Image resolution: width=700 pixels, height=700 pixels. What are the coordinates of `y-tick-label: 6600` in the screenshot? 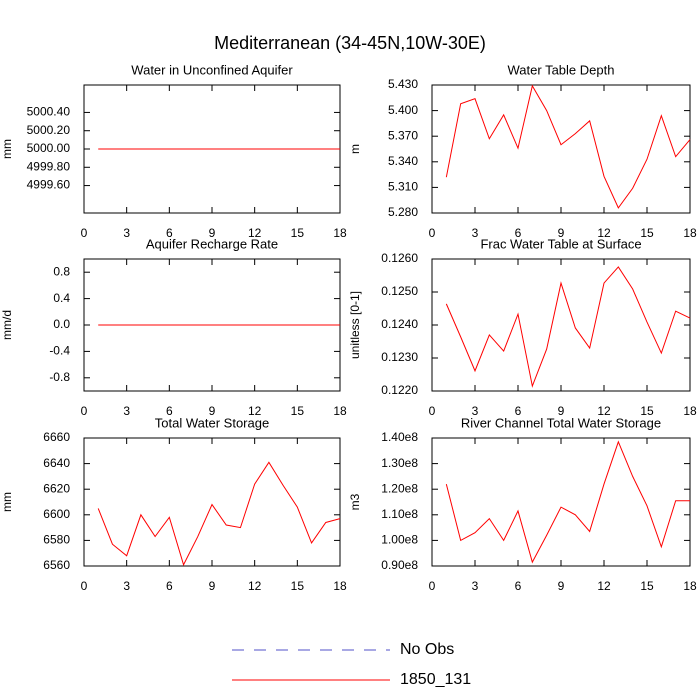 It's located at (56, 514).